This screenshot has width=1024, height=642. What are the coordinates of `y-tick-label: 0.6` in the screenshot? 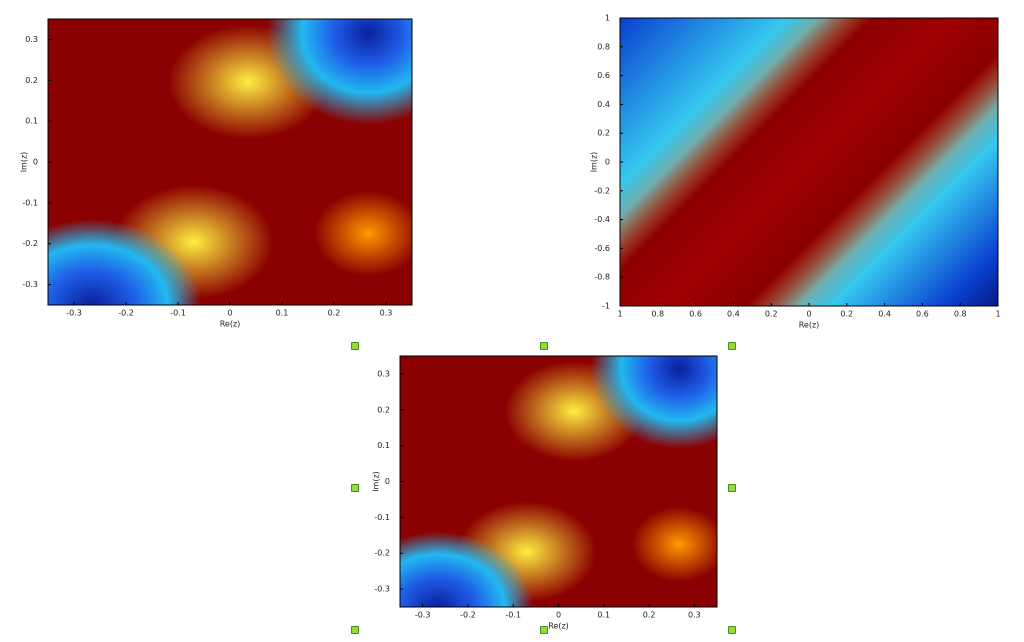 It's located at (603, 75).